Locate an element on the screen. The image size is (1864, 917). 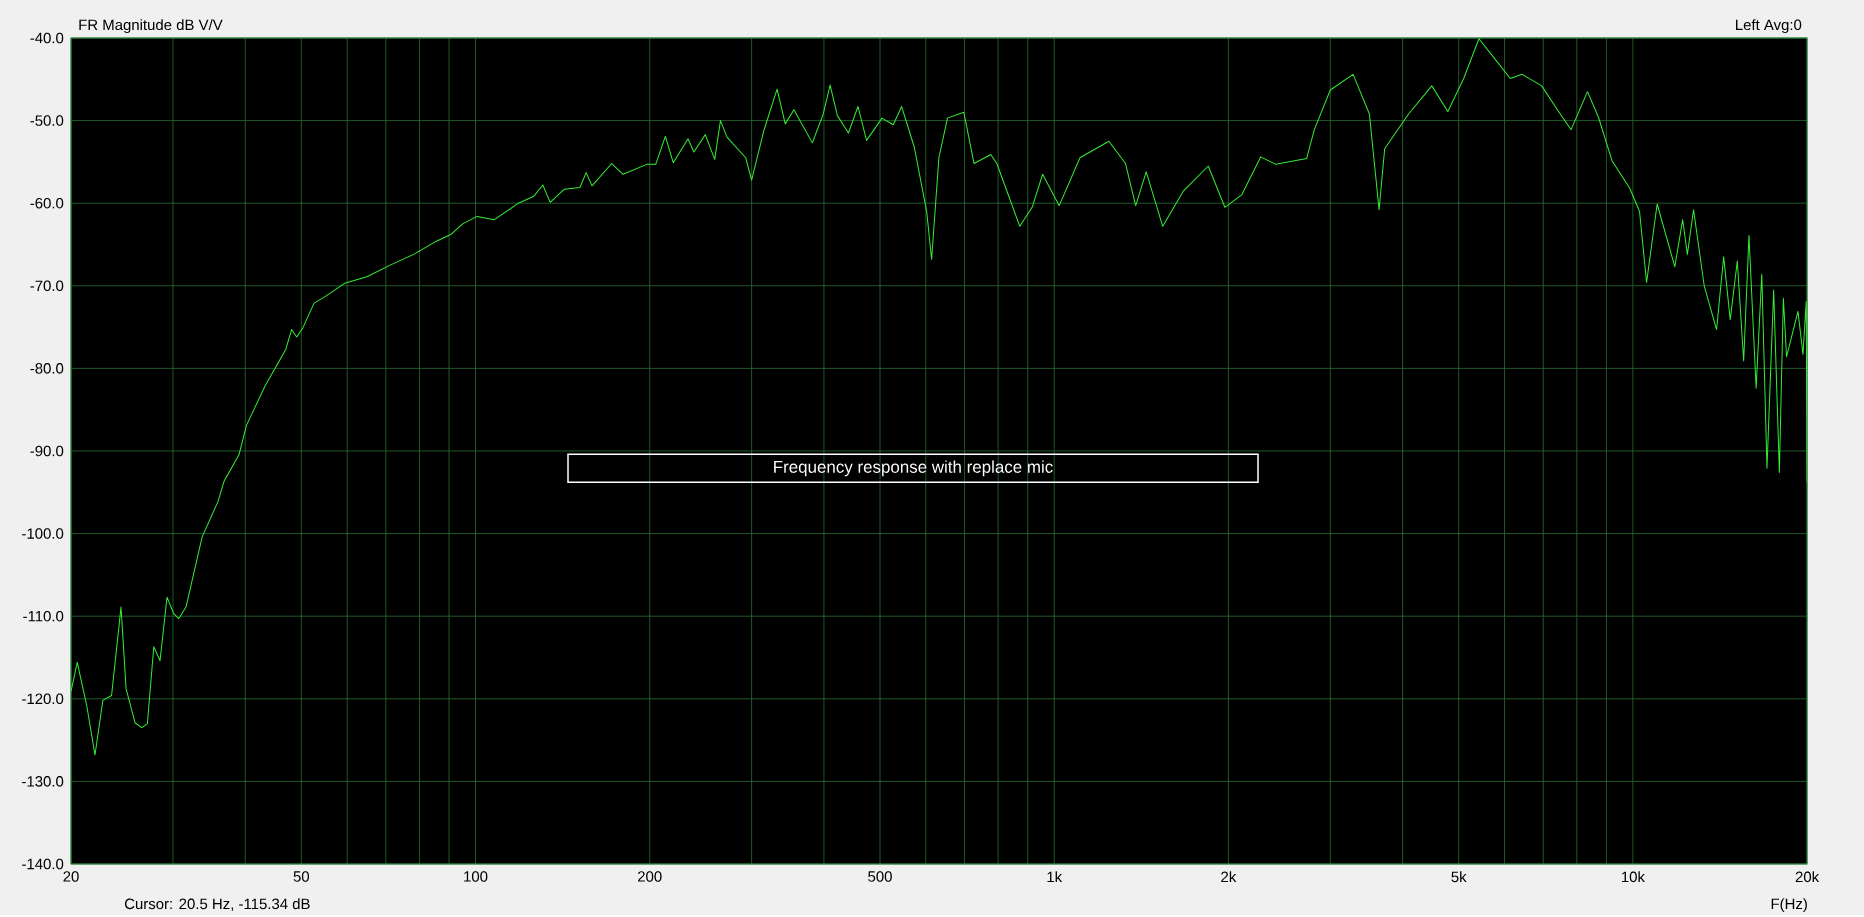
y-tick-label: -80.0 is located at coordinates (47, 368).